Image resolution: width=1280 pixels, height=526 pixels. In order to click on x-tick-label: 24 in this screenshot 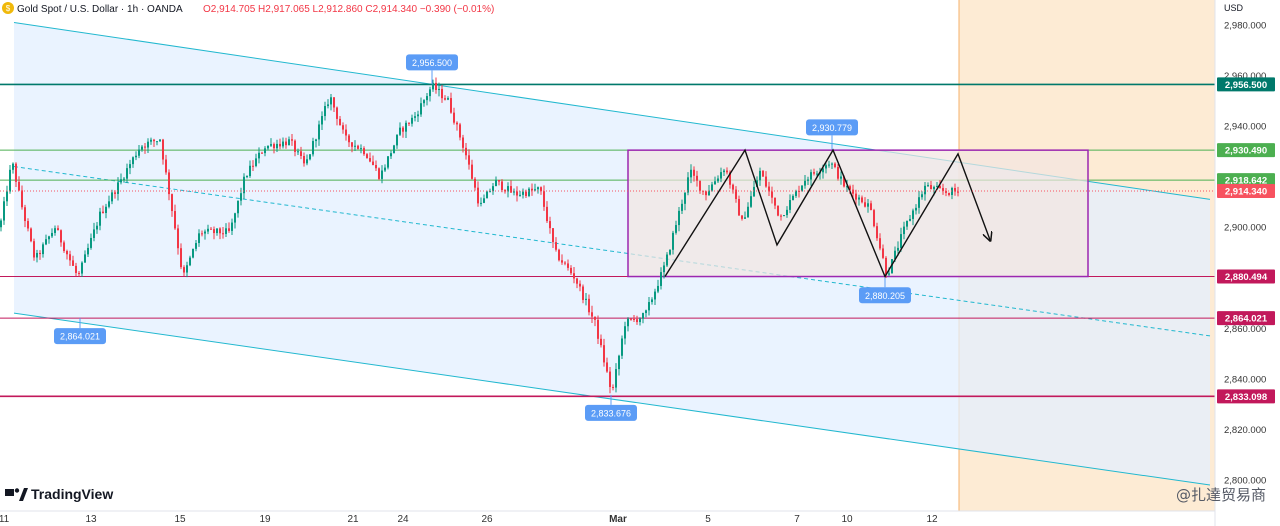, I will do `click(403, 519)`.